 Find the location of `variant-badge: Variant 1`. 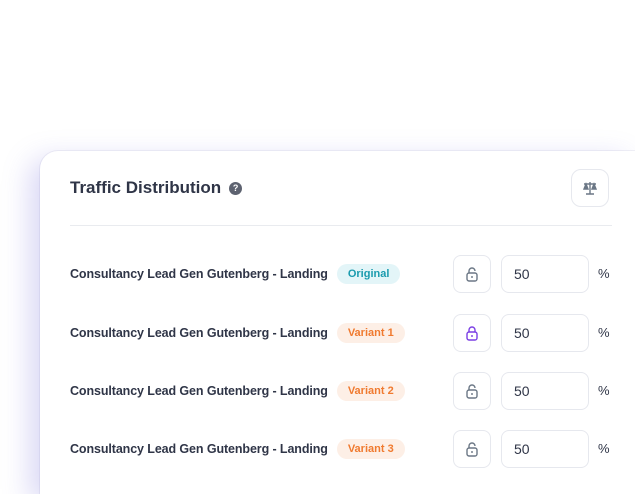

variant-badge: Variant 1 is located at coordinates (370, 333).